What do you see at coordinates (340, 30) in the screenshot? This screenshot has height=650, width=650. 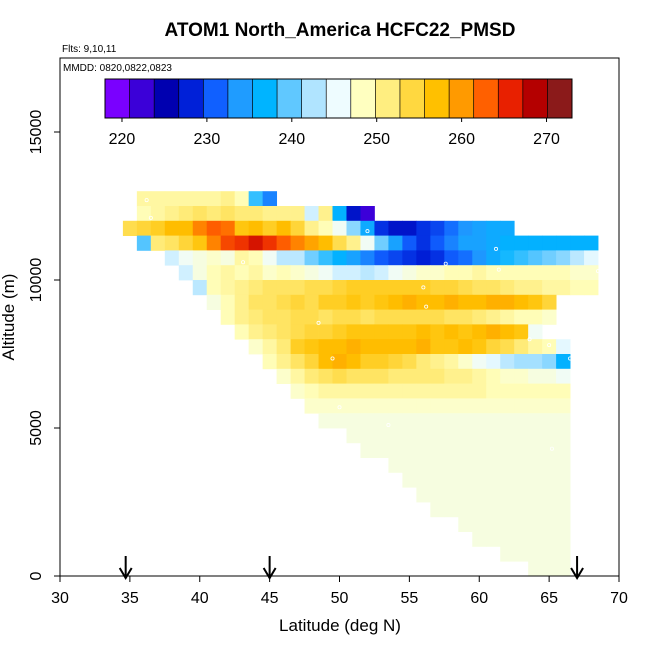 I see `chart-title: ATOM1 North_America HCFC22_PMSD` at bounding box center [340, 30].